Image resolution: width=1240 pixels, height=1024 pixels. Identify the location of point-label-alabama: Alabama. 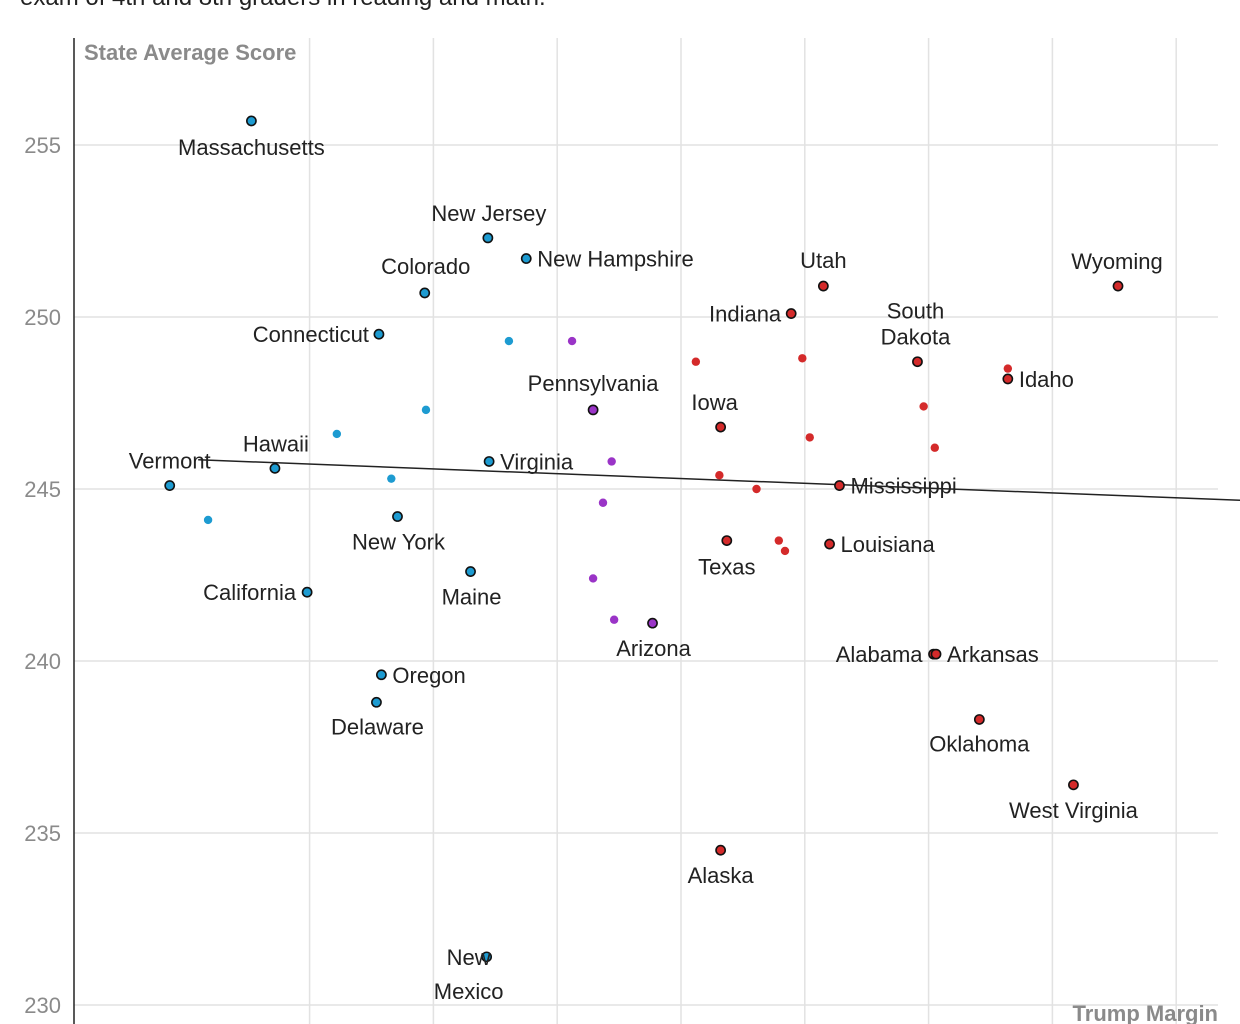
(880, 654).